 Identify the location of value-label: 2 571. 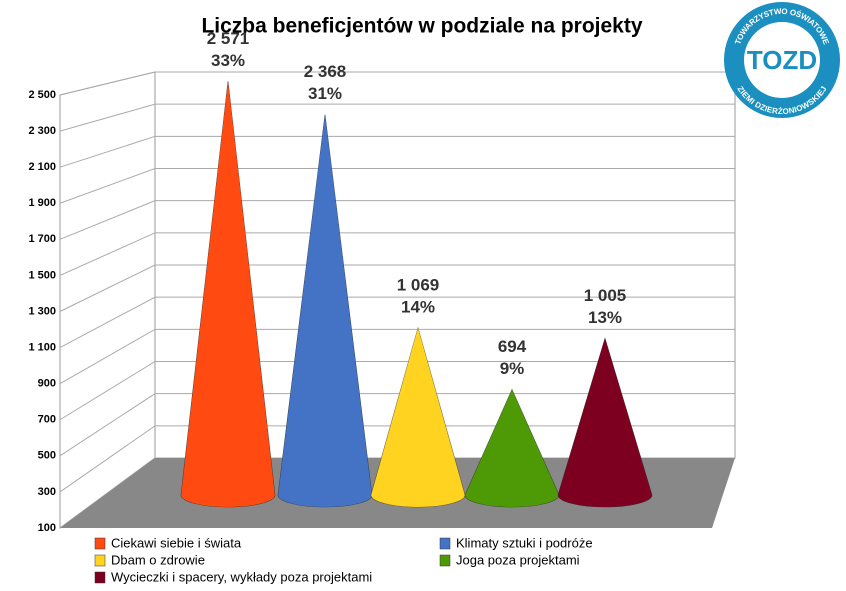
(228, 38).